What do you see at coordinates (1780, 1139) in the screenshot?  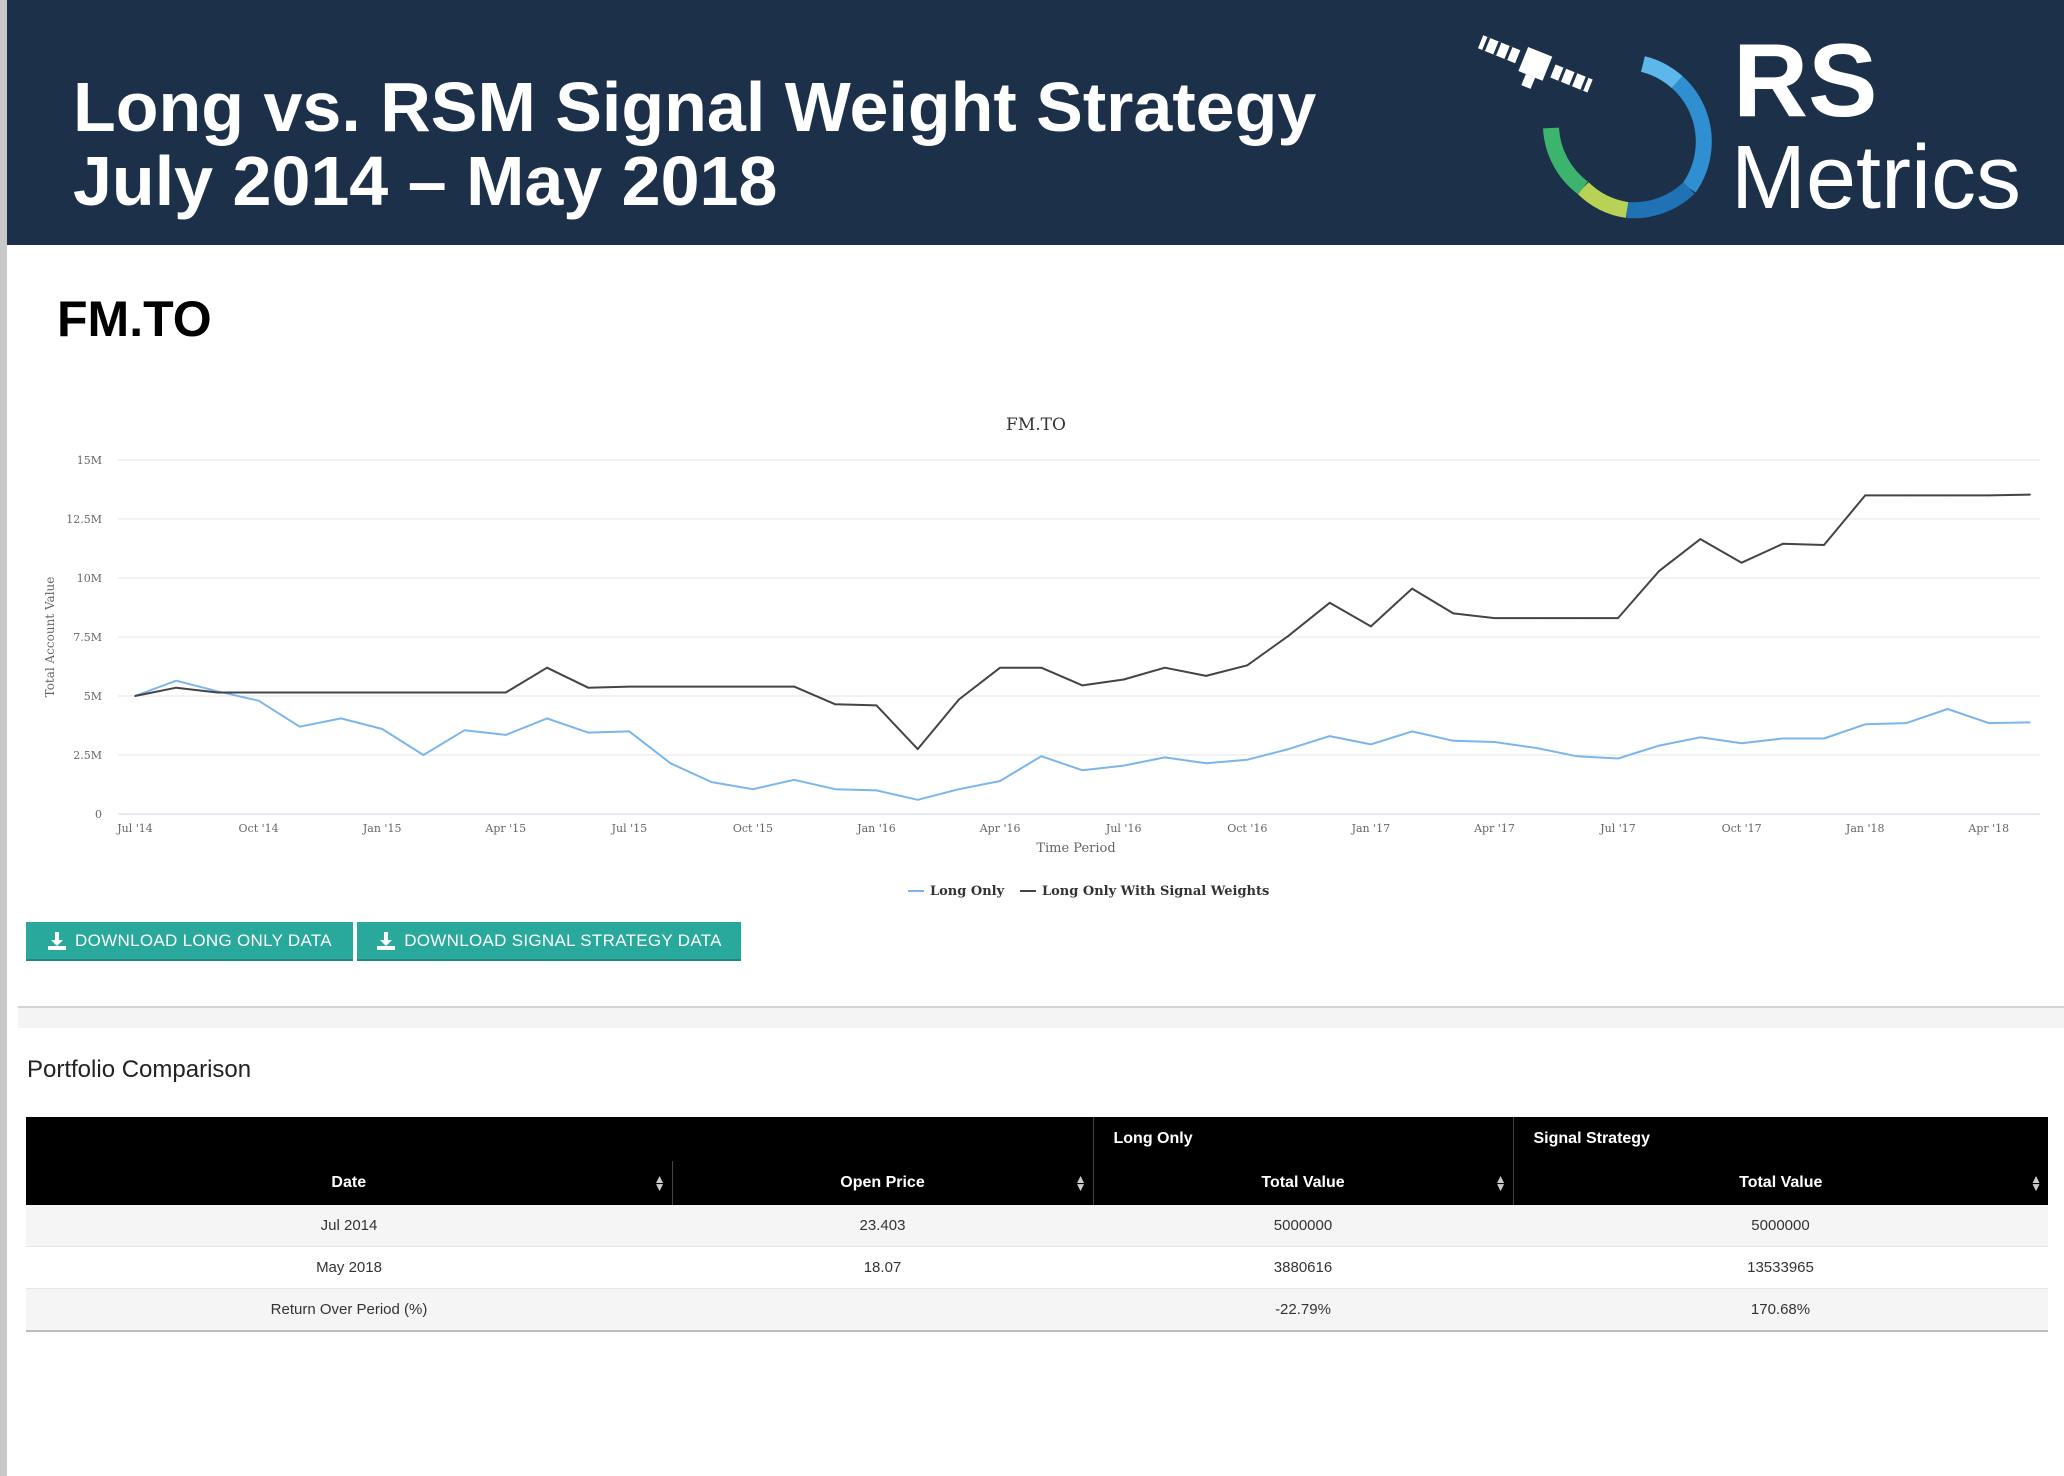 I see `group-header-signal-strategy: Signal Strategy` at bounding box center [1780, 1139].